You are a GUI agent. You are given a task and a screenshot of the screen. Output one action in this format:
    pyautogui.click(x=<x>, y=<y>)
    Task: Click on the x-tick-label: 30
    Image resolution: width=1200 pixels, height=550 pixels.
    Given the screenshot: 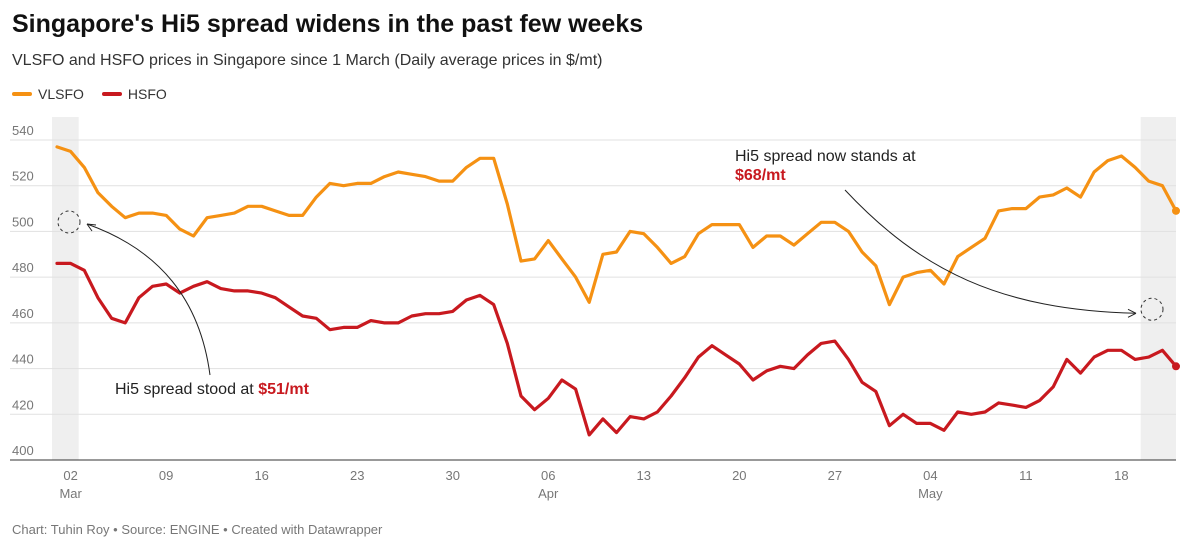 What is the action you would take?
    pyautogui.click(x=453, y=475)
    